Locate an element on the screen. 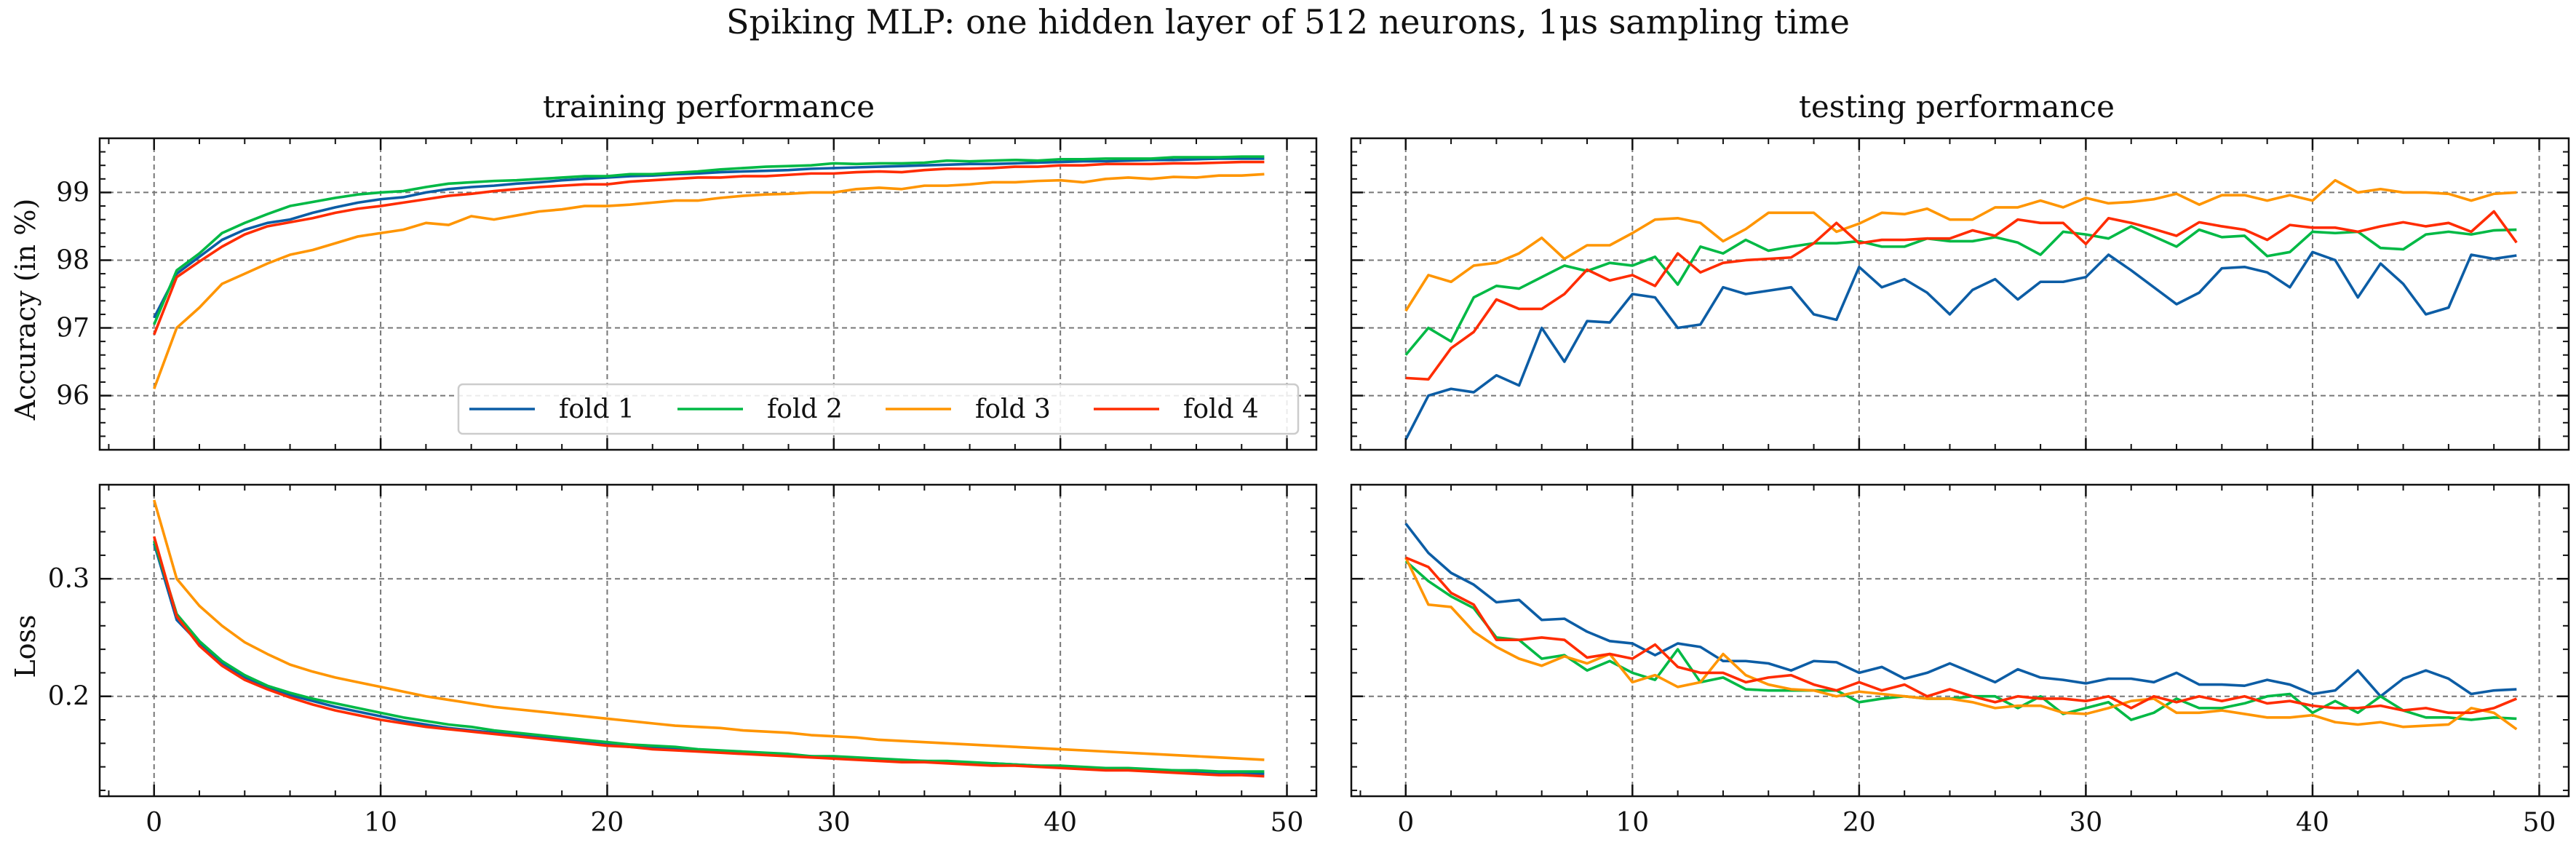  y-axis-label-accuracy: Accuracy (in %) is located at coordinates (25, 310).